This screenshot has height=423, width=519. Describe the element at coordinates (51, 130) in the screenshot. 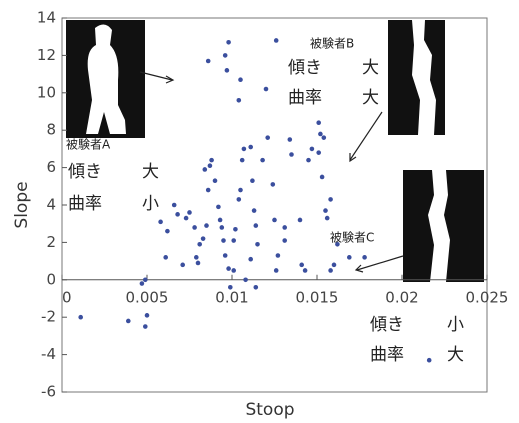

I see `y-tick-label: 8` at that location.